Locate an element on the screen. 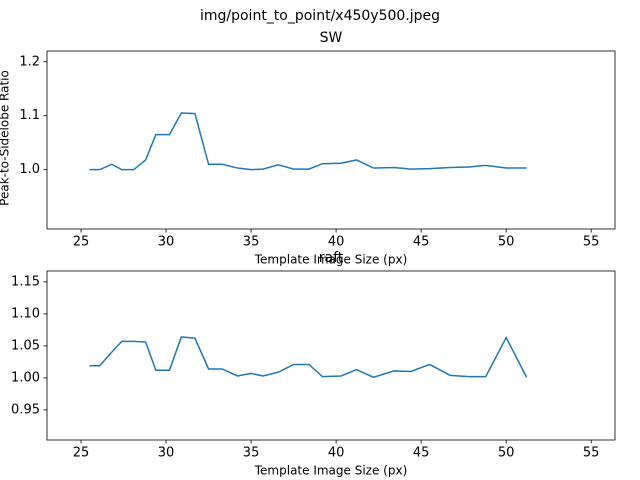  y-tick-label: 1.1 is located at coordinates (29, 115).